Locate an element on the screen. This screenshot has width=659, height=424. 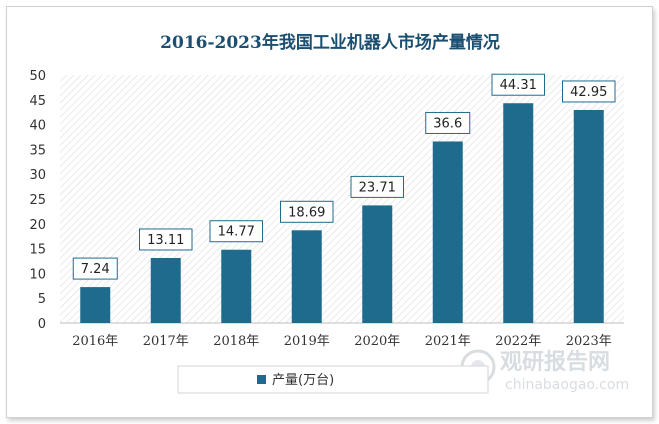
y-tick-label: 0 is located at coordinates (42, 324).